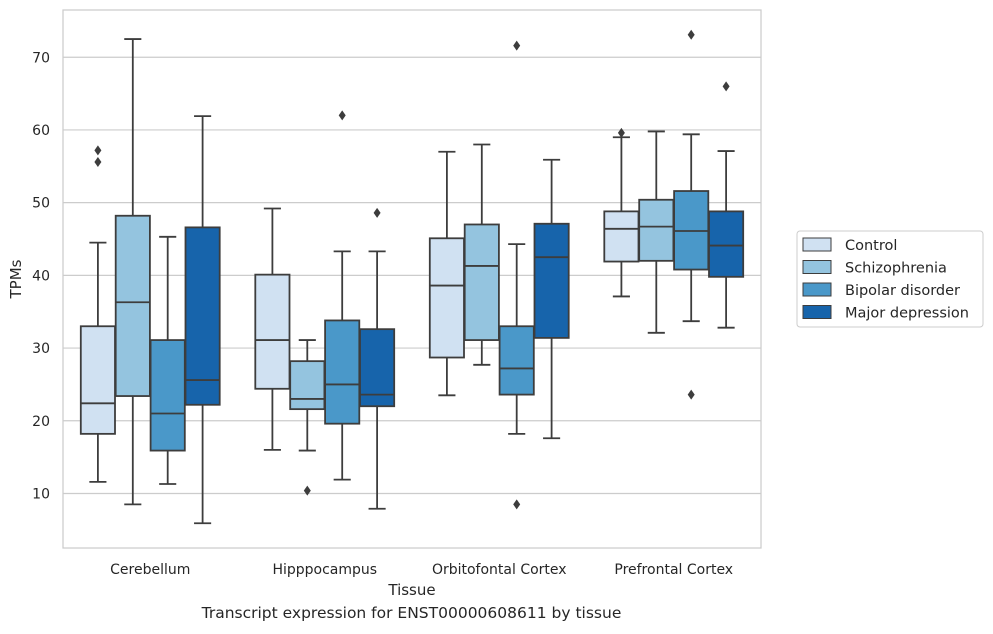 This screenshot has height=634, width=993. I want to click on x-axis-label: Tissue, so click(411, 590).